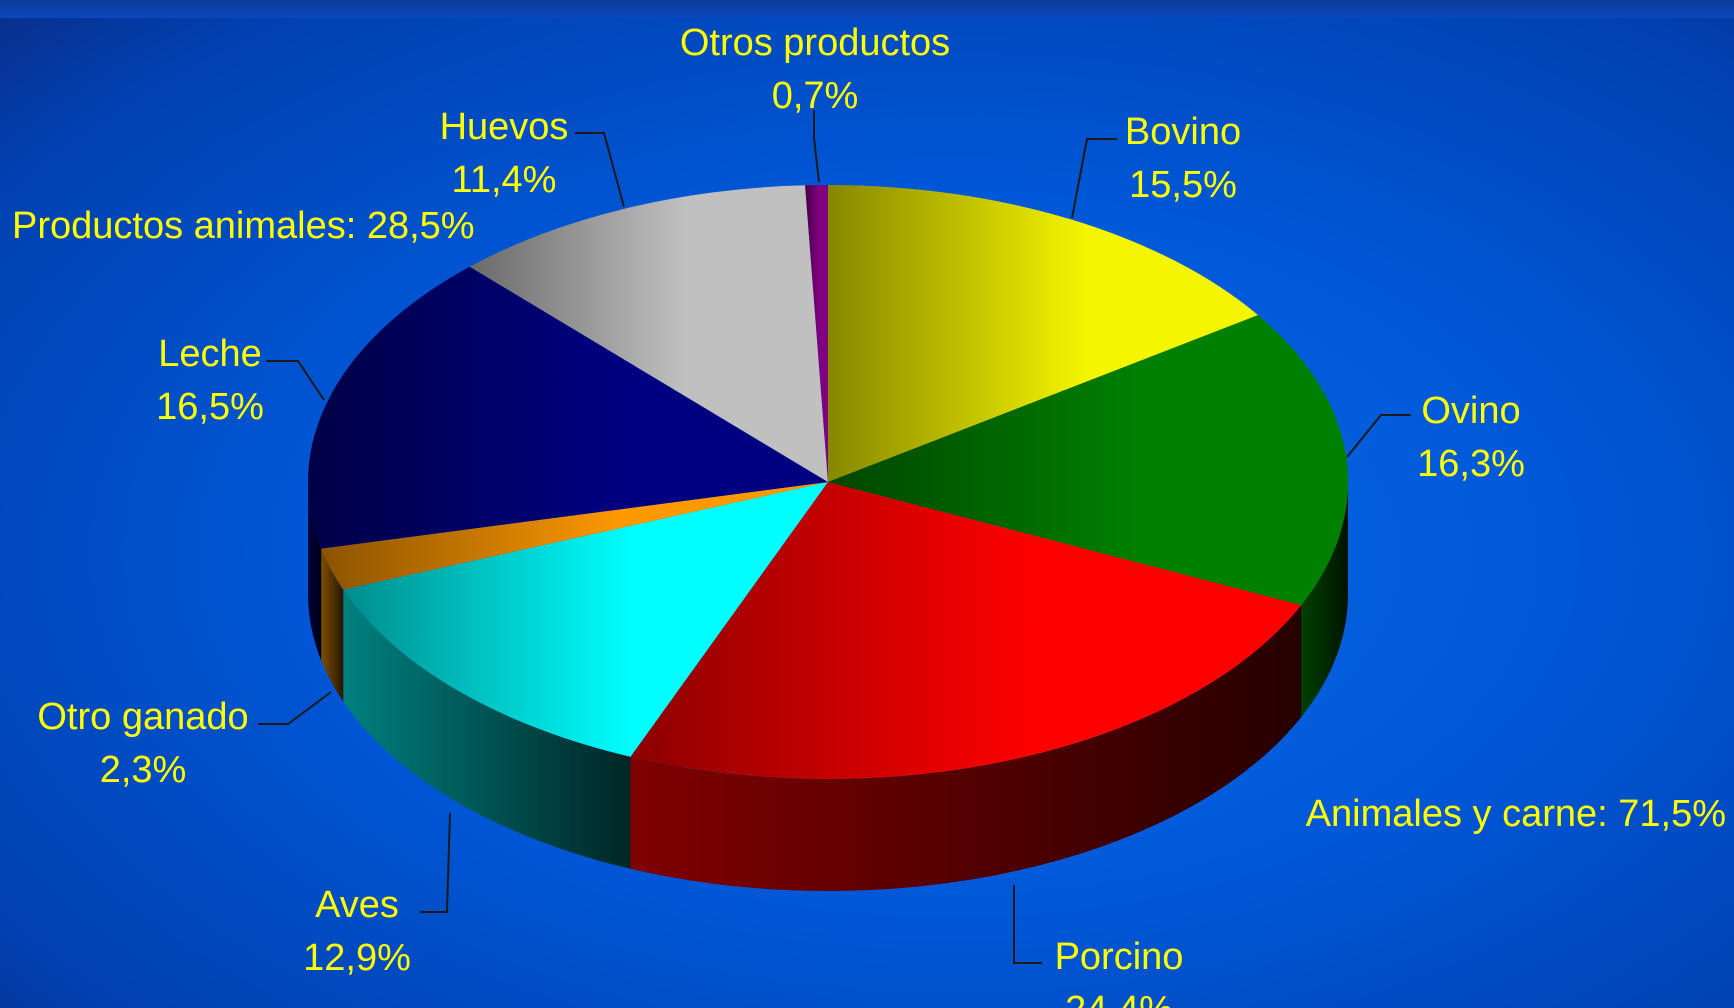 The width and height of the screenshot is (1734, 1008). I want to click on label-porcino: Porcino, so click(1119, 957).